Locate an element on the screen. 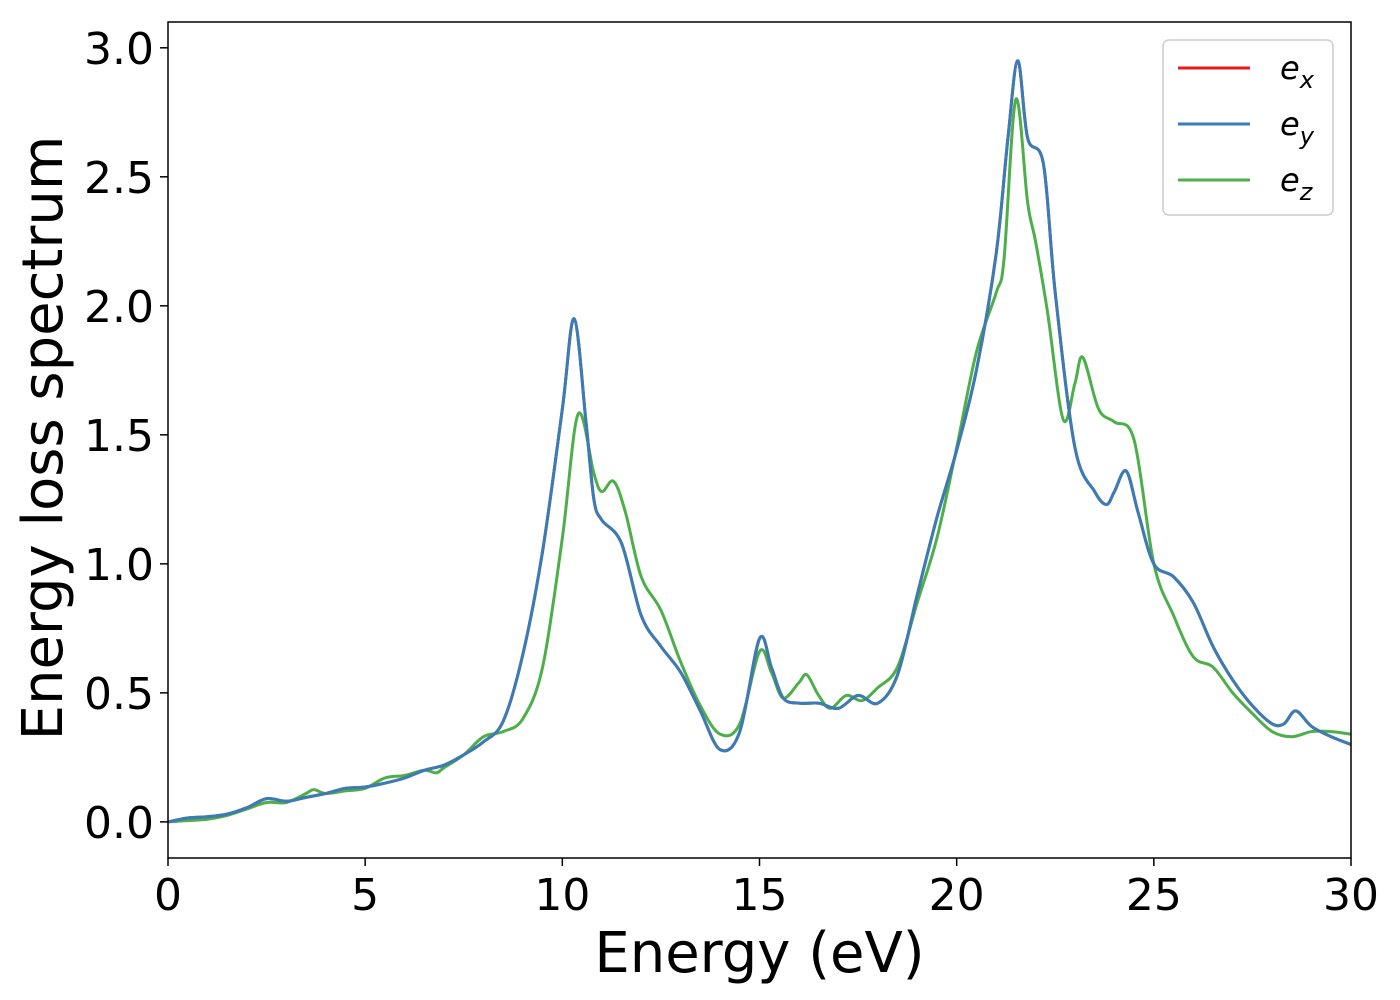 The height and width of the screenshot is (1000, 1400). x-tick-label: 0 is located at coordinates (168, 895).